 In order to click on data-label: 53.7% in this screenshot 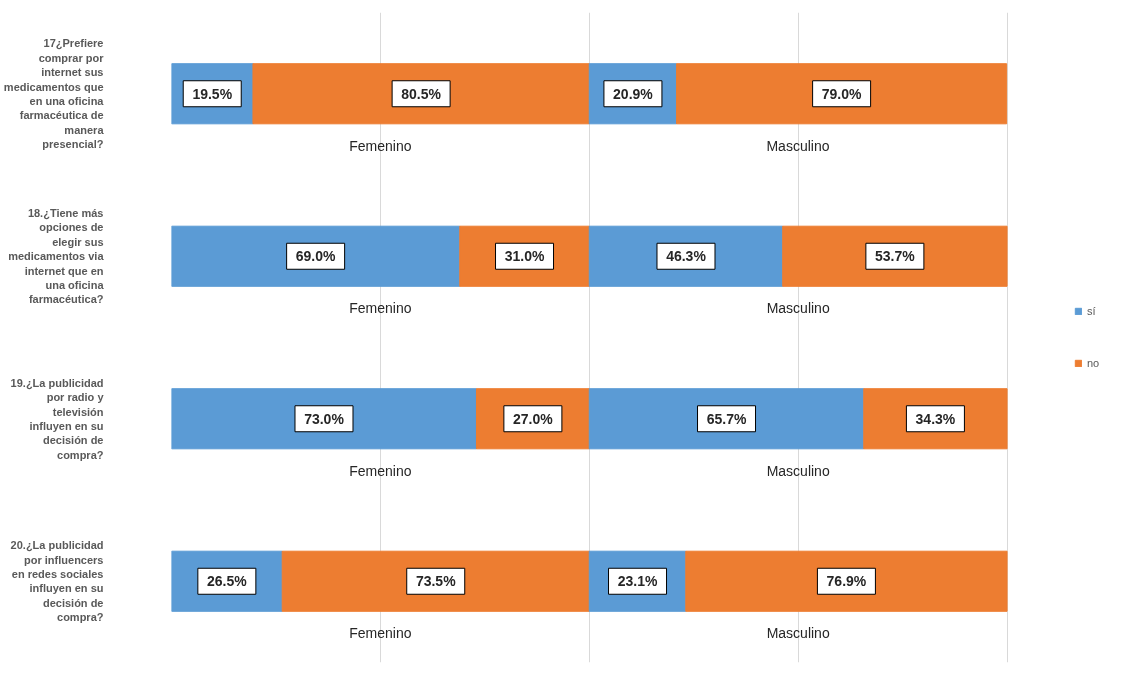, I will do `click(895, 256)`.